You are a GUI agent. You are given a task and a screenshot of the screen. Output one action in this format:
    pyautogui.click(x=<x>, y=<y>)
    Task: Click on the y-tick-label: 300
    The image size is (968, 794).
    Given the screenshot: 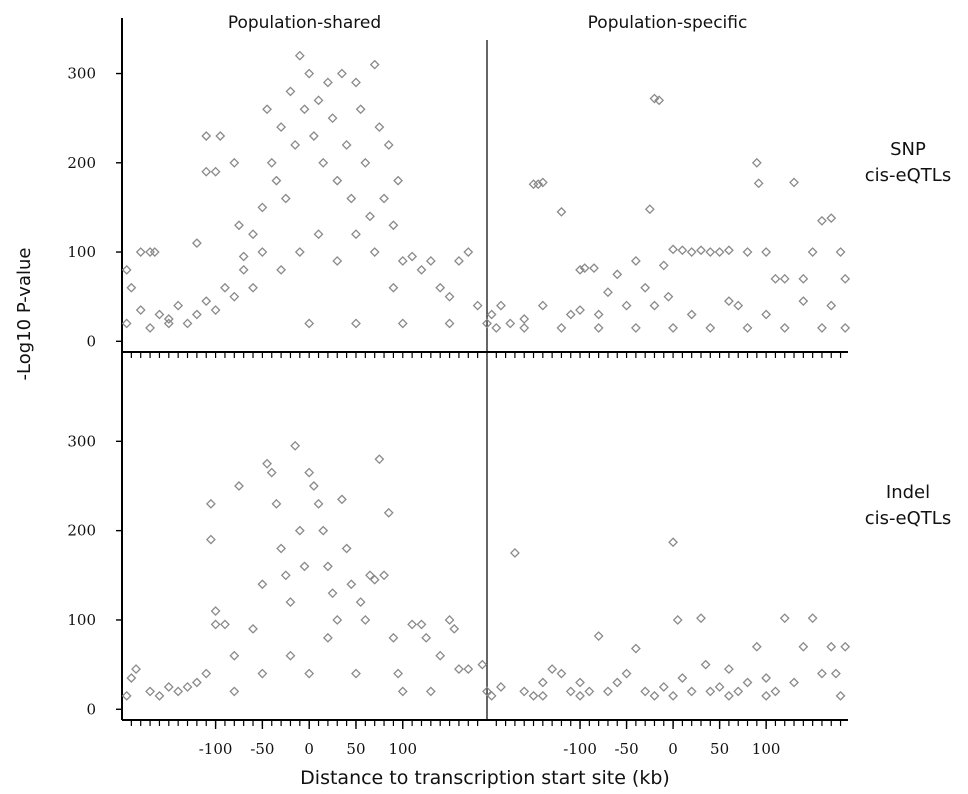 What is the action you would take?
    pyautogui.click(x=81, y=441)
    